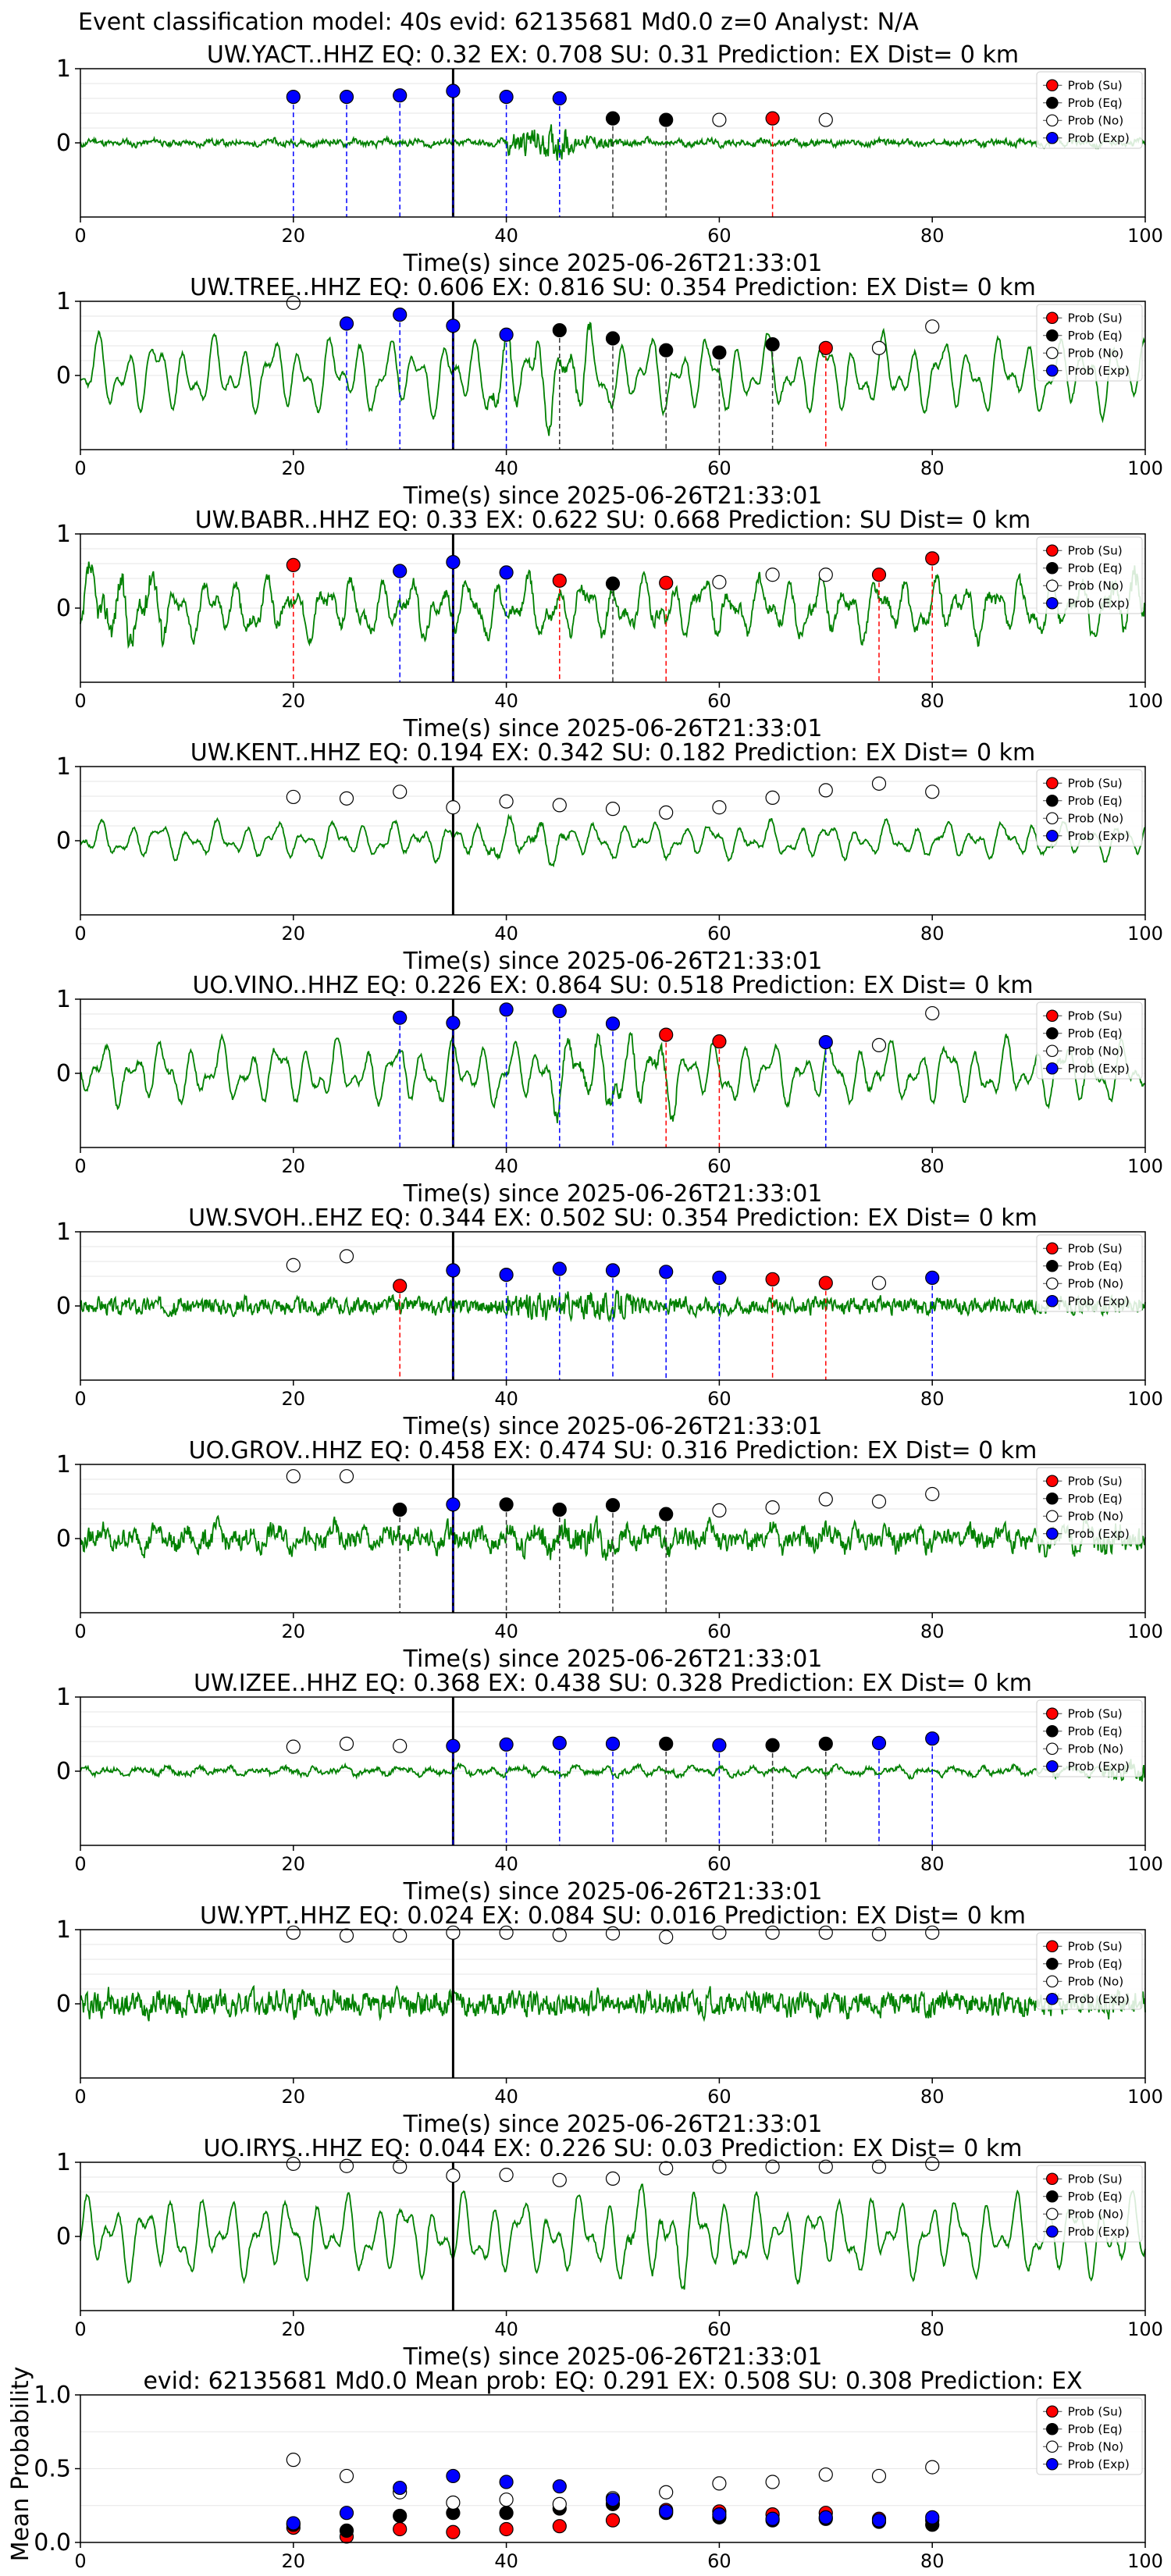  Describe the element at coordinates (613, 961) in the screenshot. I see `x-axis-label: Time(s) since 2025-06-26T21:33:01` at that location.